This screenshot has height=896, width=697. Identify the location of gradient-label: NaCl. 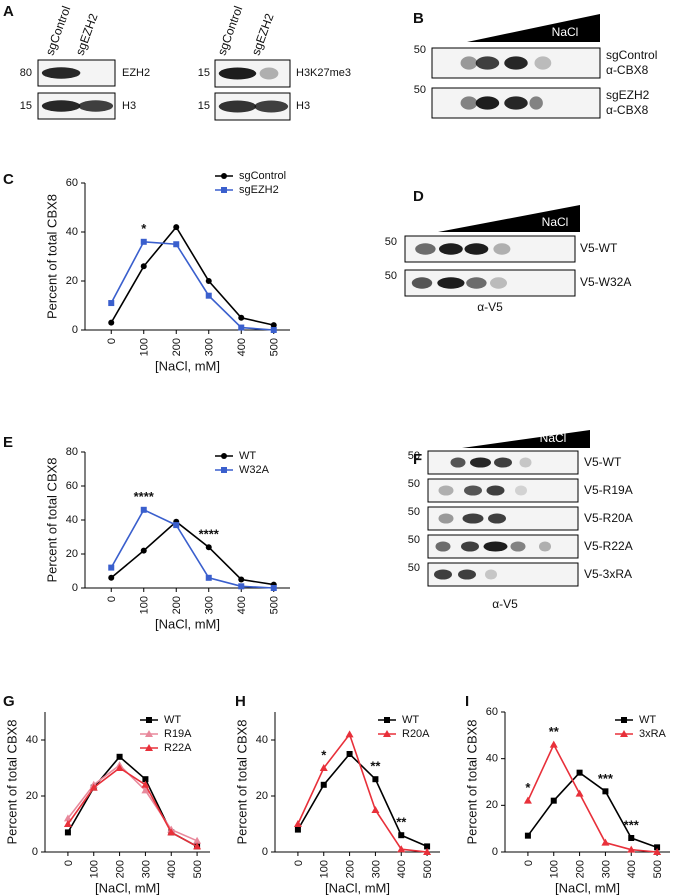
(555, 222).